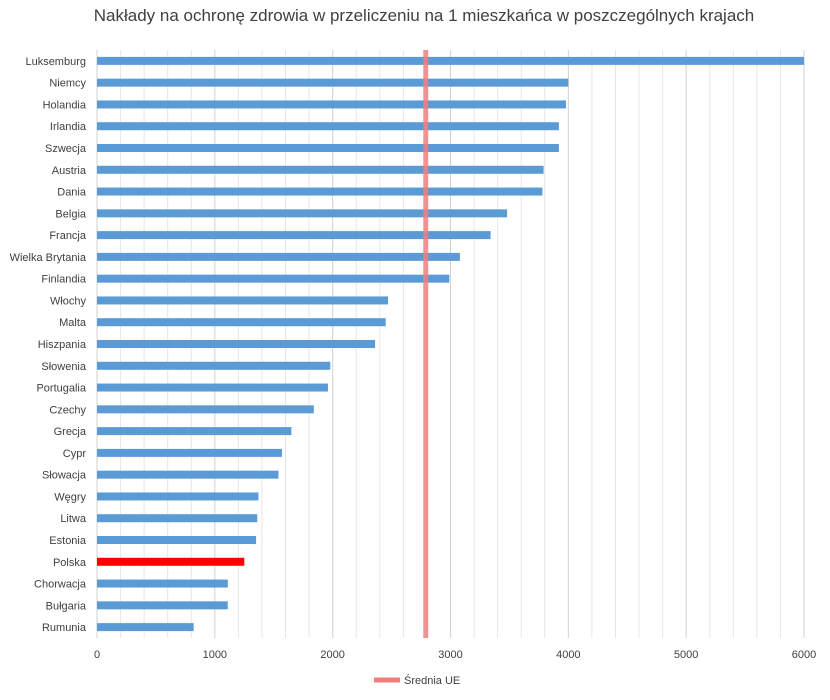 This screenshot has height=700, width=830. What do you see at coordinates (97, 655) in the screenshot?
I see `x-tick-label-0: 0` at bounding box center [97, 655].